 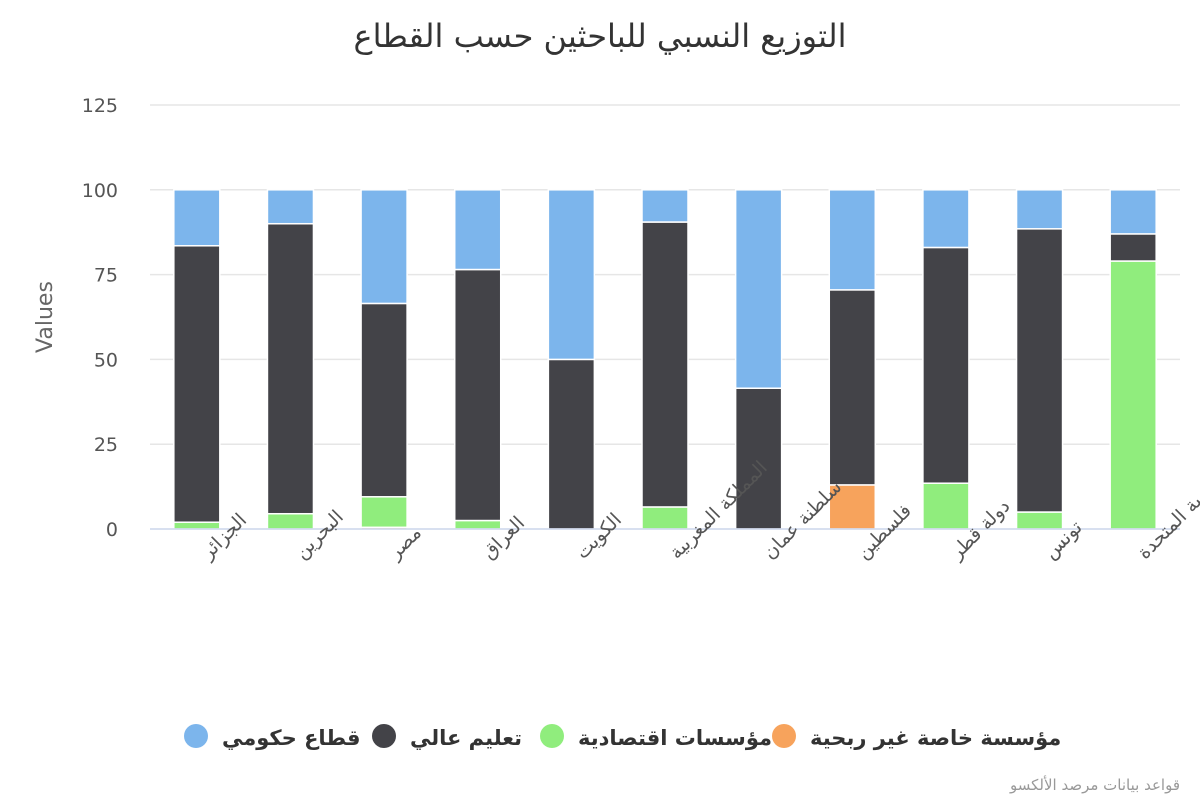 What do you see at coordinates (1094, 784) in the screenshot?
I see `credit-text: قواعد بيانات مرصد الألكسو` at bounding box center [1094, 784].